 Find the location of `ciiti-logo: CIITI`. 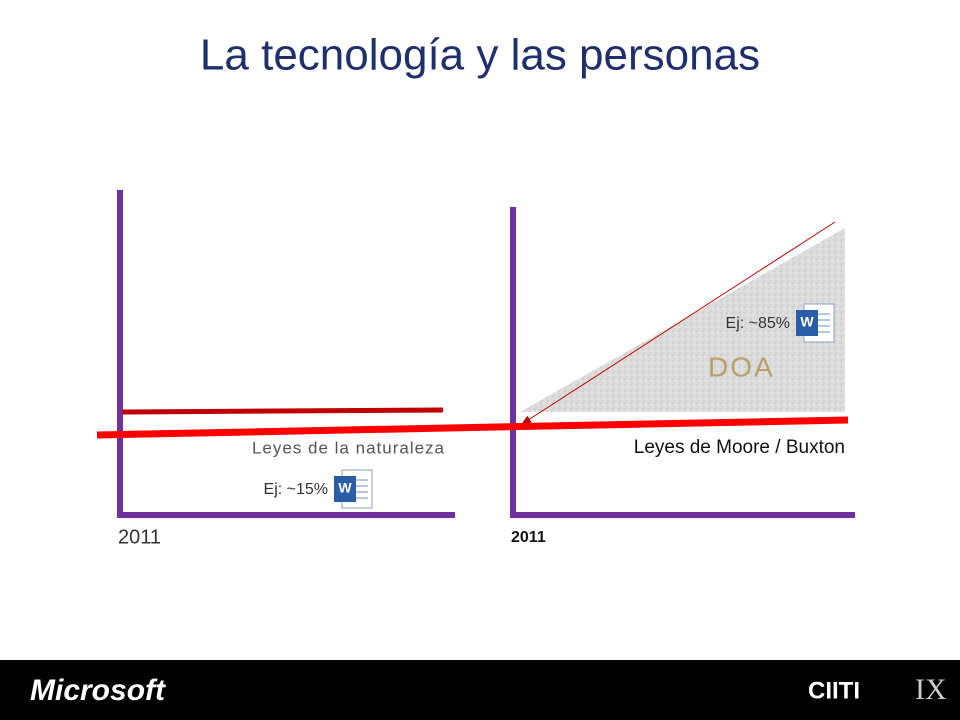

ciiti-logo: CIITI is located at coordinates (834, 690).